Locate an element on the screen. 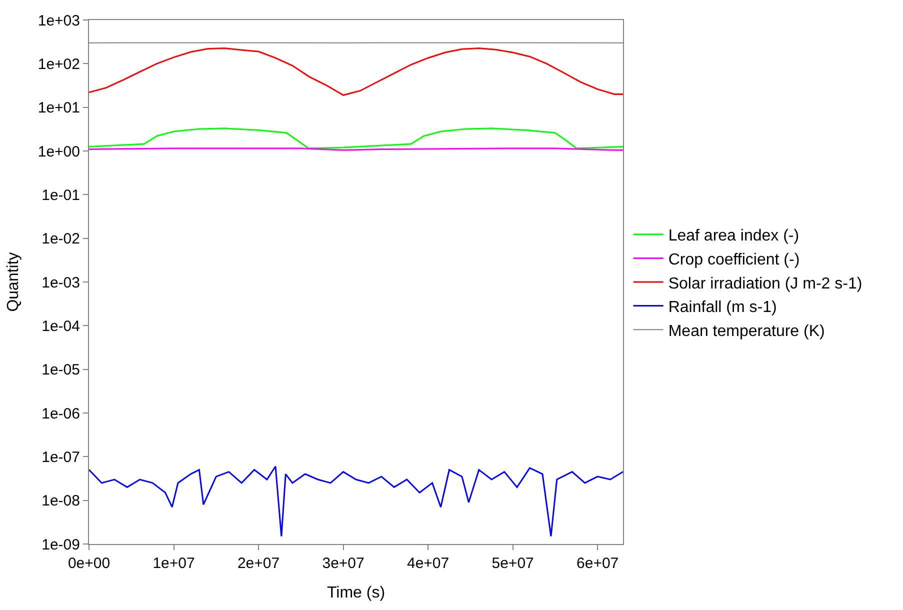 The width and height of the screenshot is (903, 610). y-tick-label: 1e+00 is located at coordinates (59, 151).